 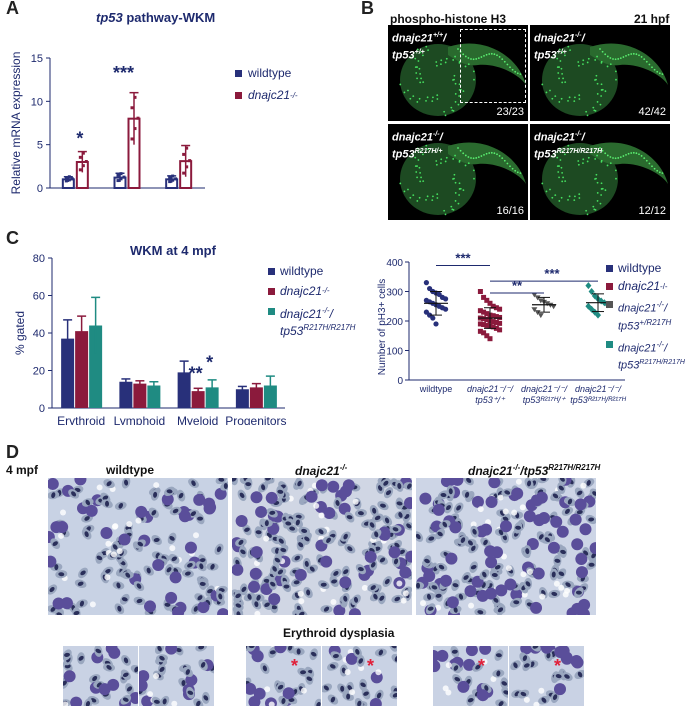 I want to click on panel-d-age: 4 mpf, so click(x=22, y=470).